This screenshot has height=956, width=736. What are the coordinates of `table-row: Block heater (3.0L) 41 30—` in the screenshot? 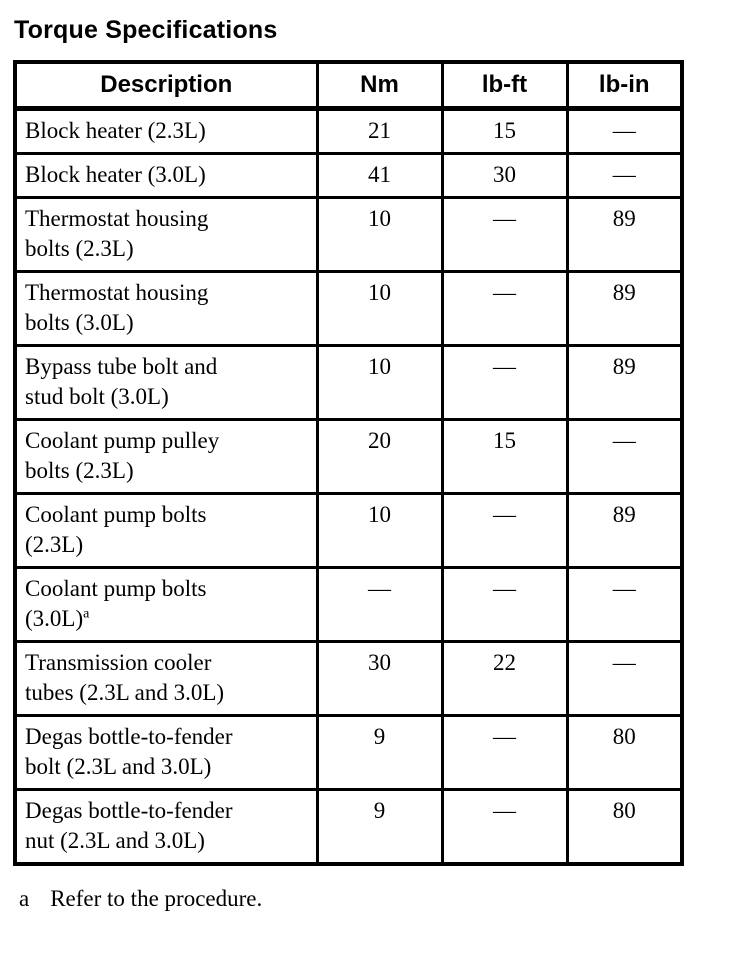 It's located at (348, 175).